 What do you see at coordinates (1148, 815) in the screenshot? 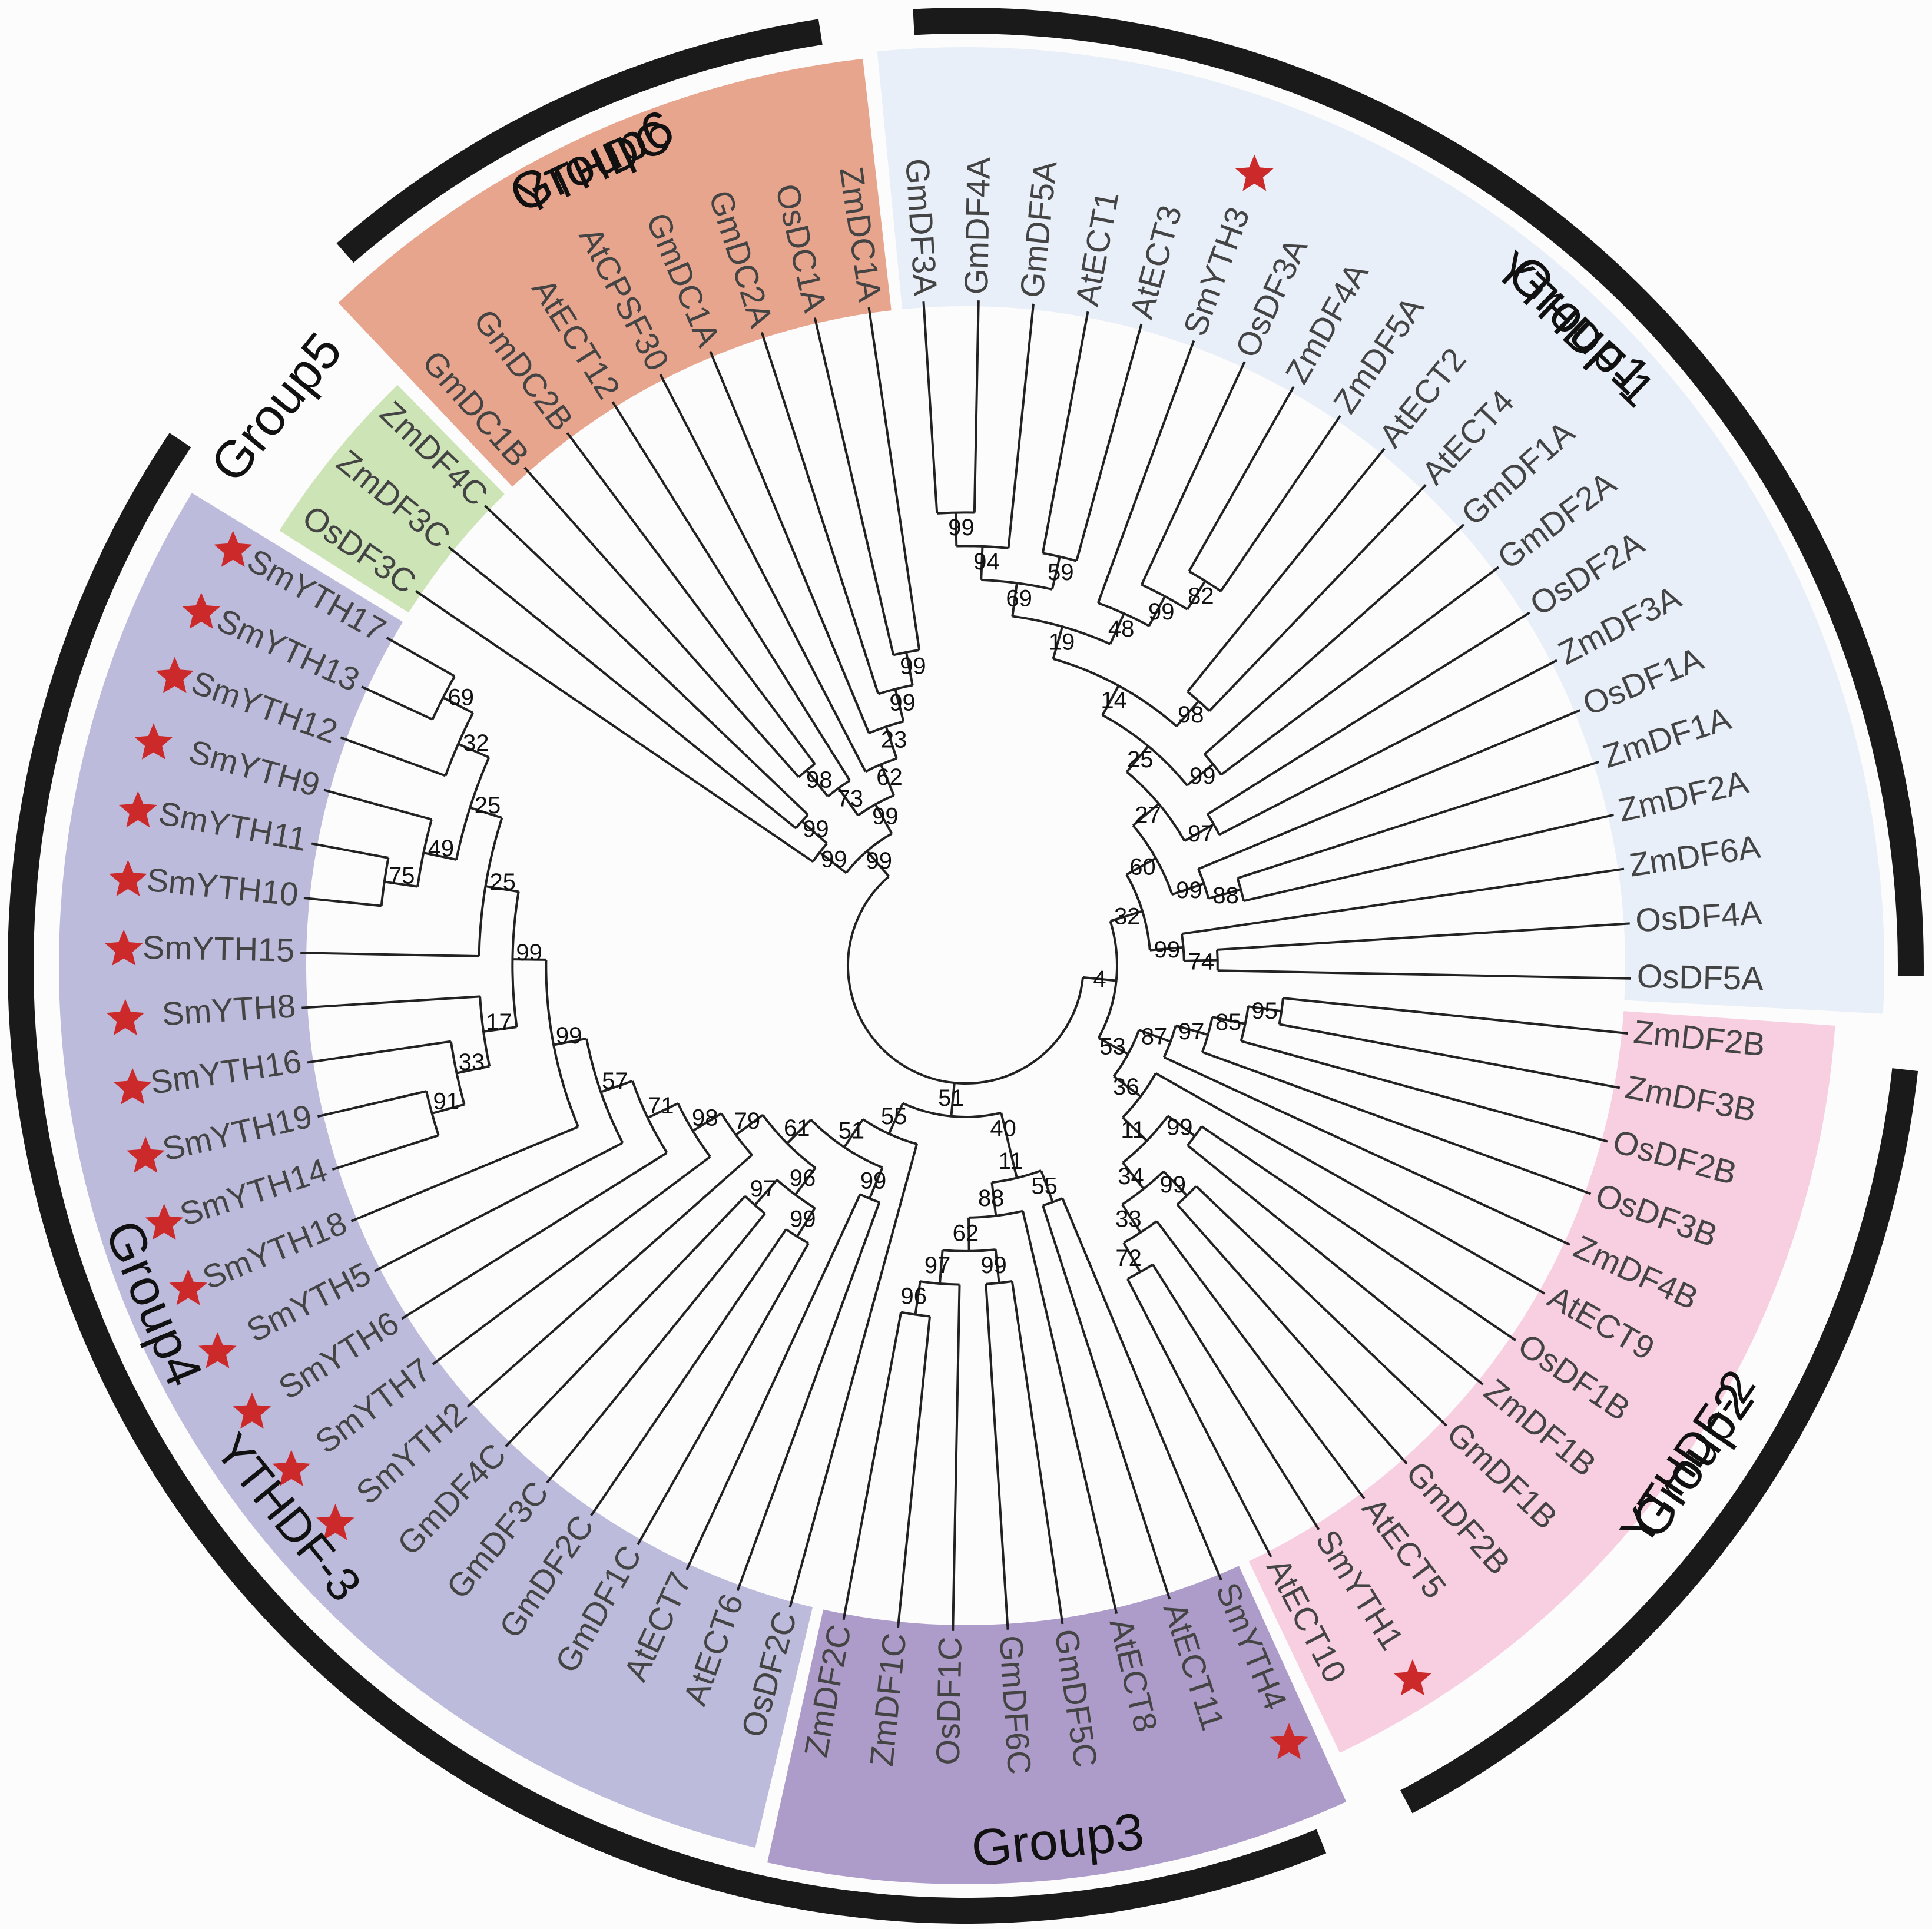
I see `bootstrap-value: 27` at bounding box center [1148, 815].